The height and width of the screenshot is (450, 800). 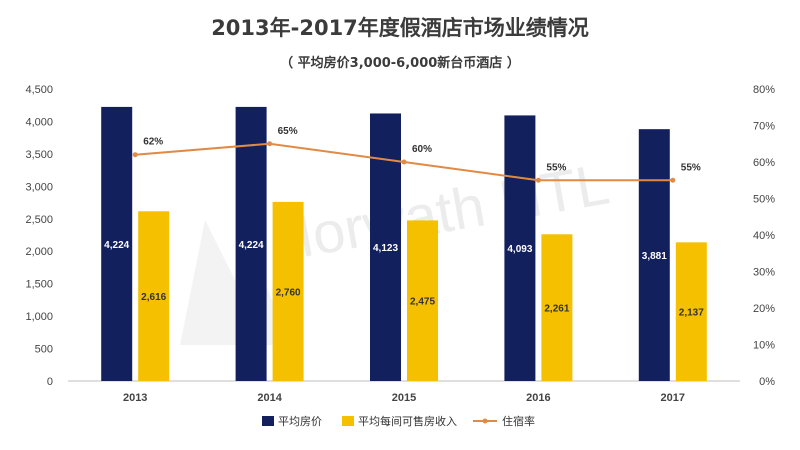 What do you see at coordinates (135, 398) in the screenshot?
I see `x-tick-label: 2013` at bounding box center [135, 398].